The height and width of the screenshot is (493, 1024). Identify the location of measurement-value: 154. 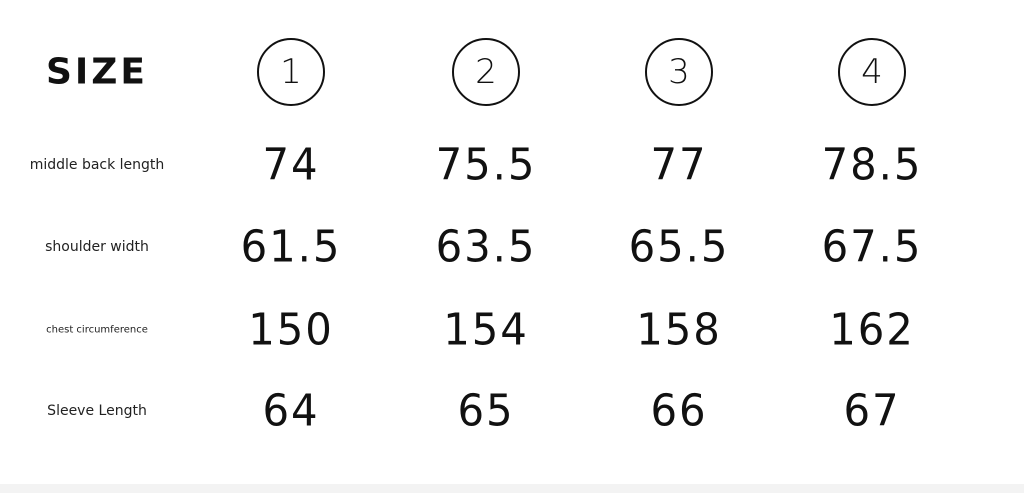
(486, 330).